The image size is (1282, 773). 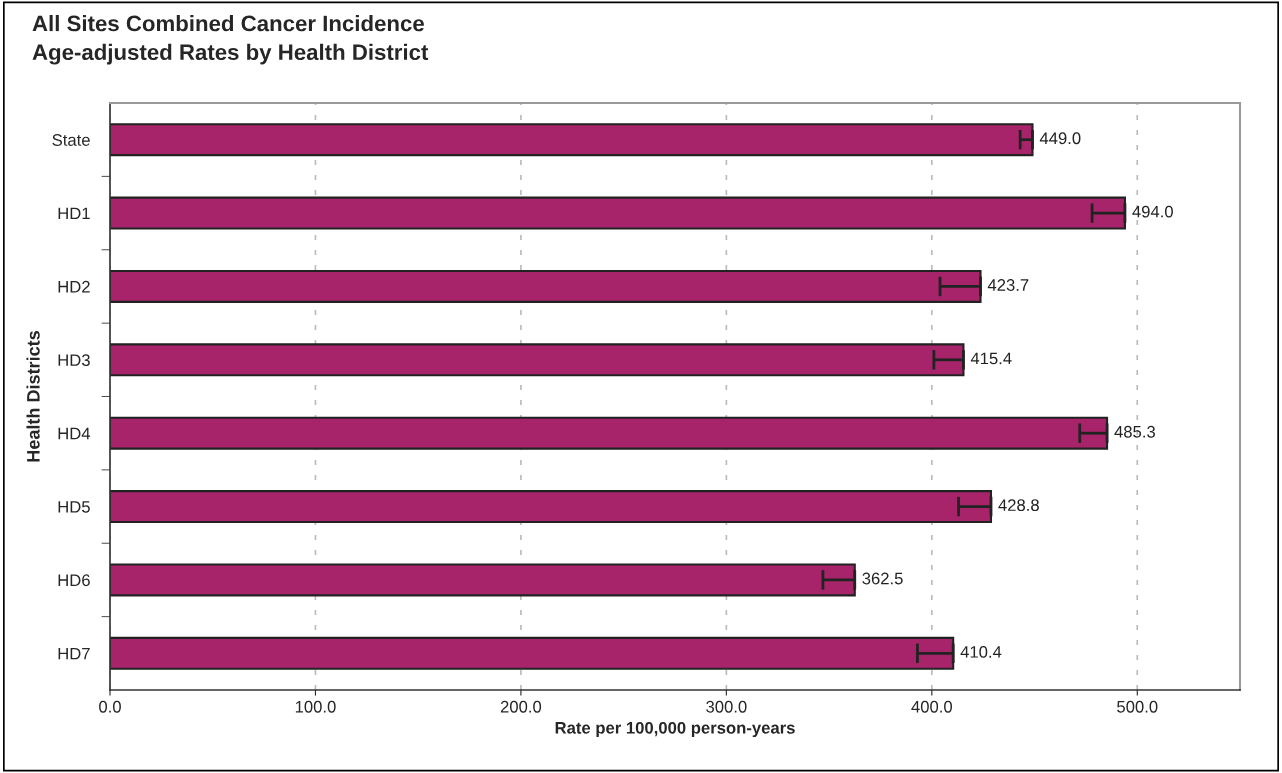 What do you see at coordinates (110, 706) in the screenshot?
I see `x-tick-label: 0.0` at bounding box center [110, 706].